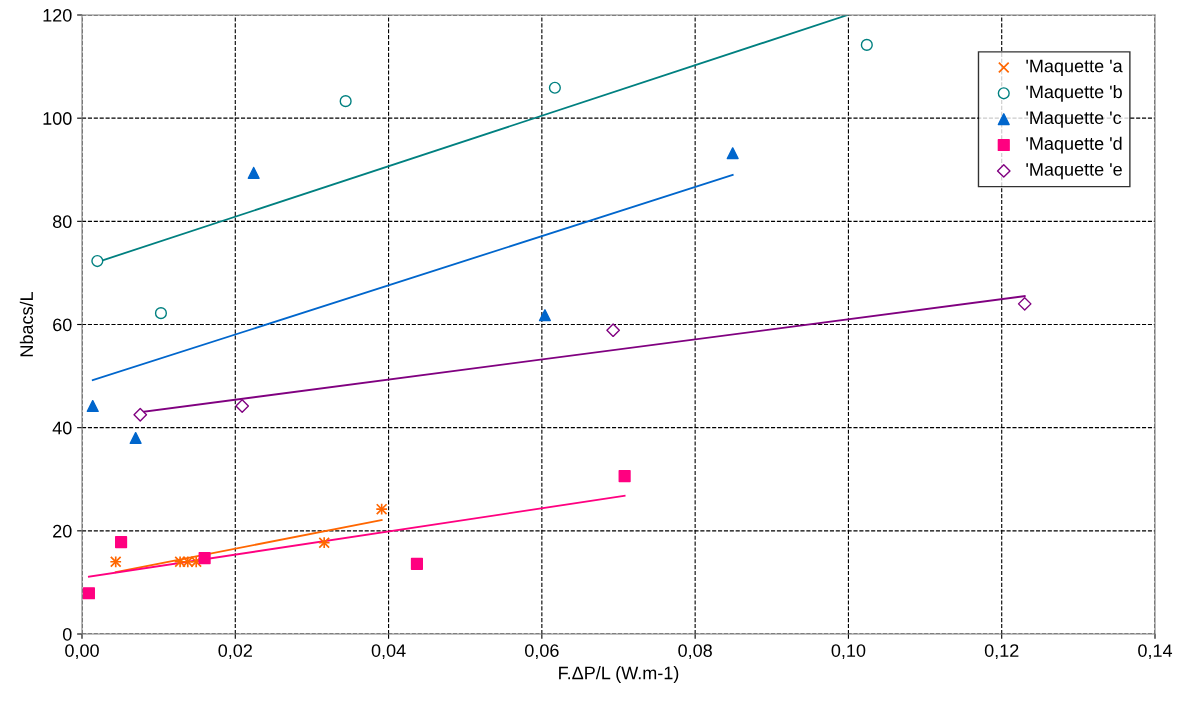  What do you see at coordinates (1074, 67) in the screenshot?
I see `legend-label: 'Maquette 'a` at bounding box center [1074, 67].